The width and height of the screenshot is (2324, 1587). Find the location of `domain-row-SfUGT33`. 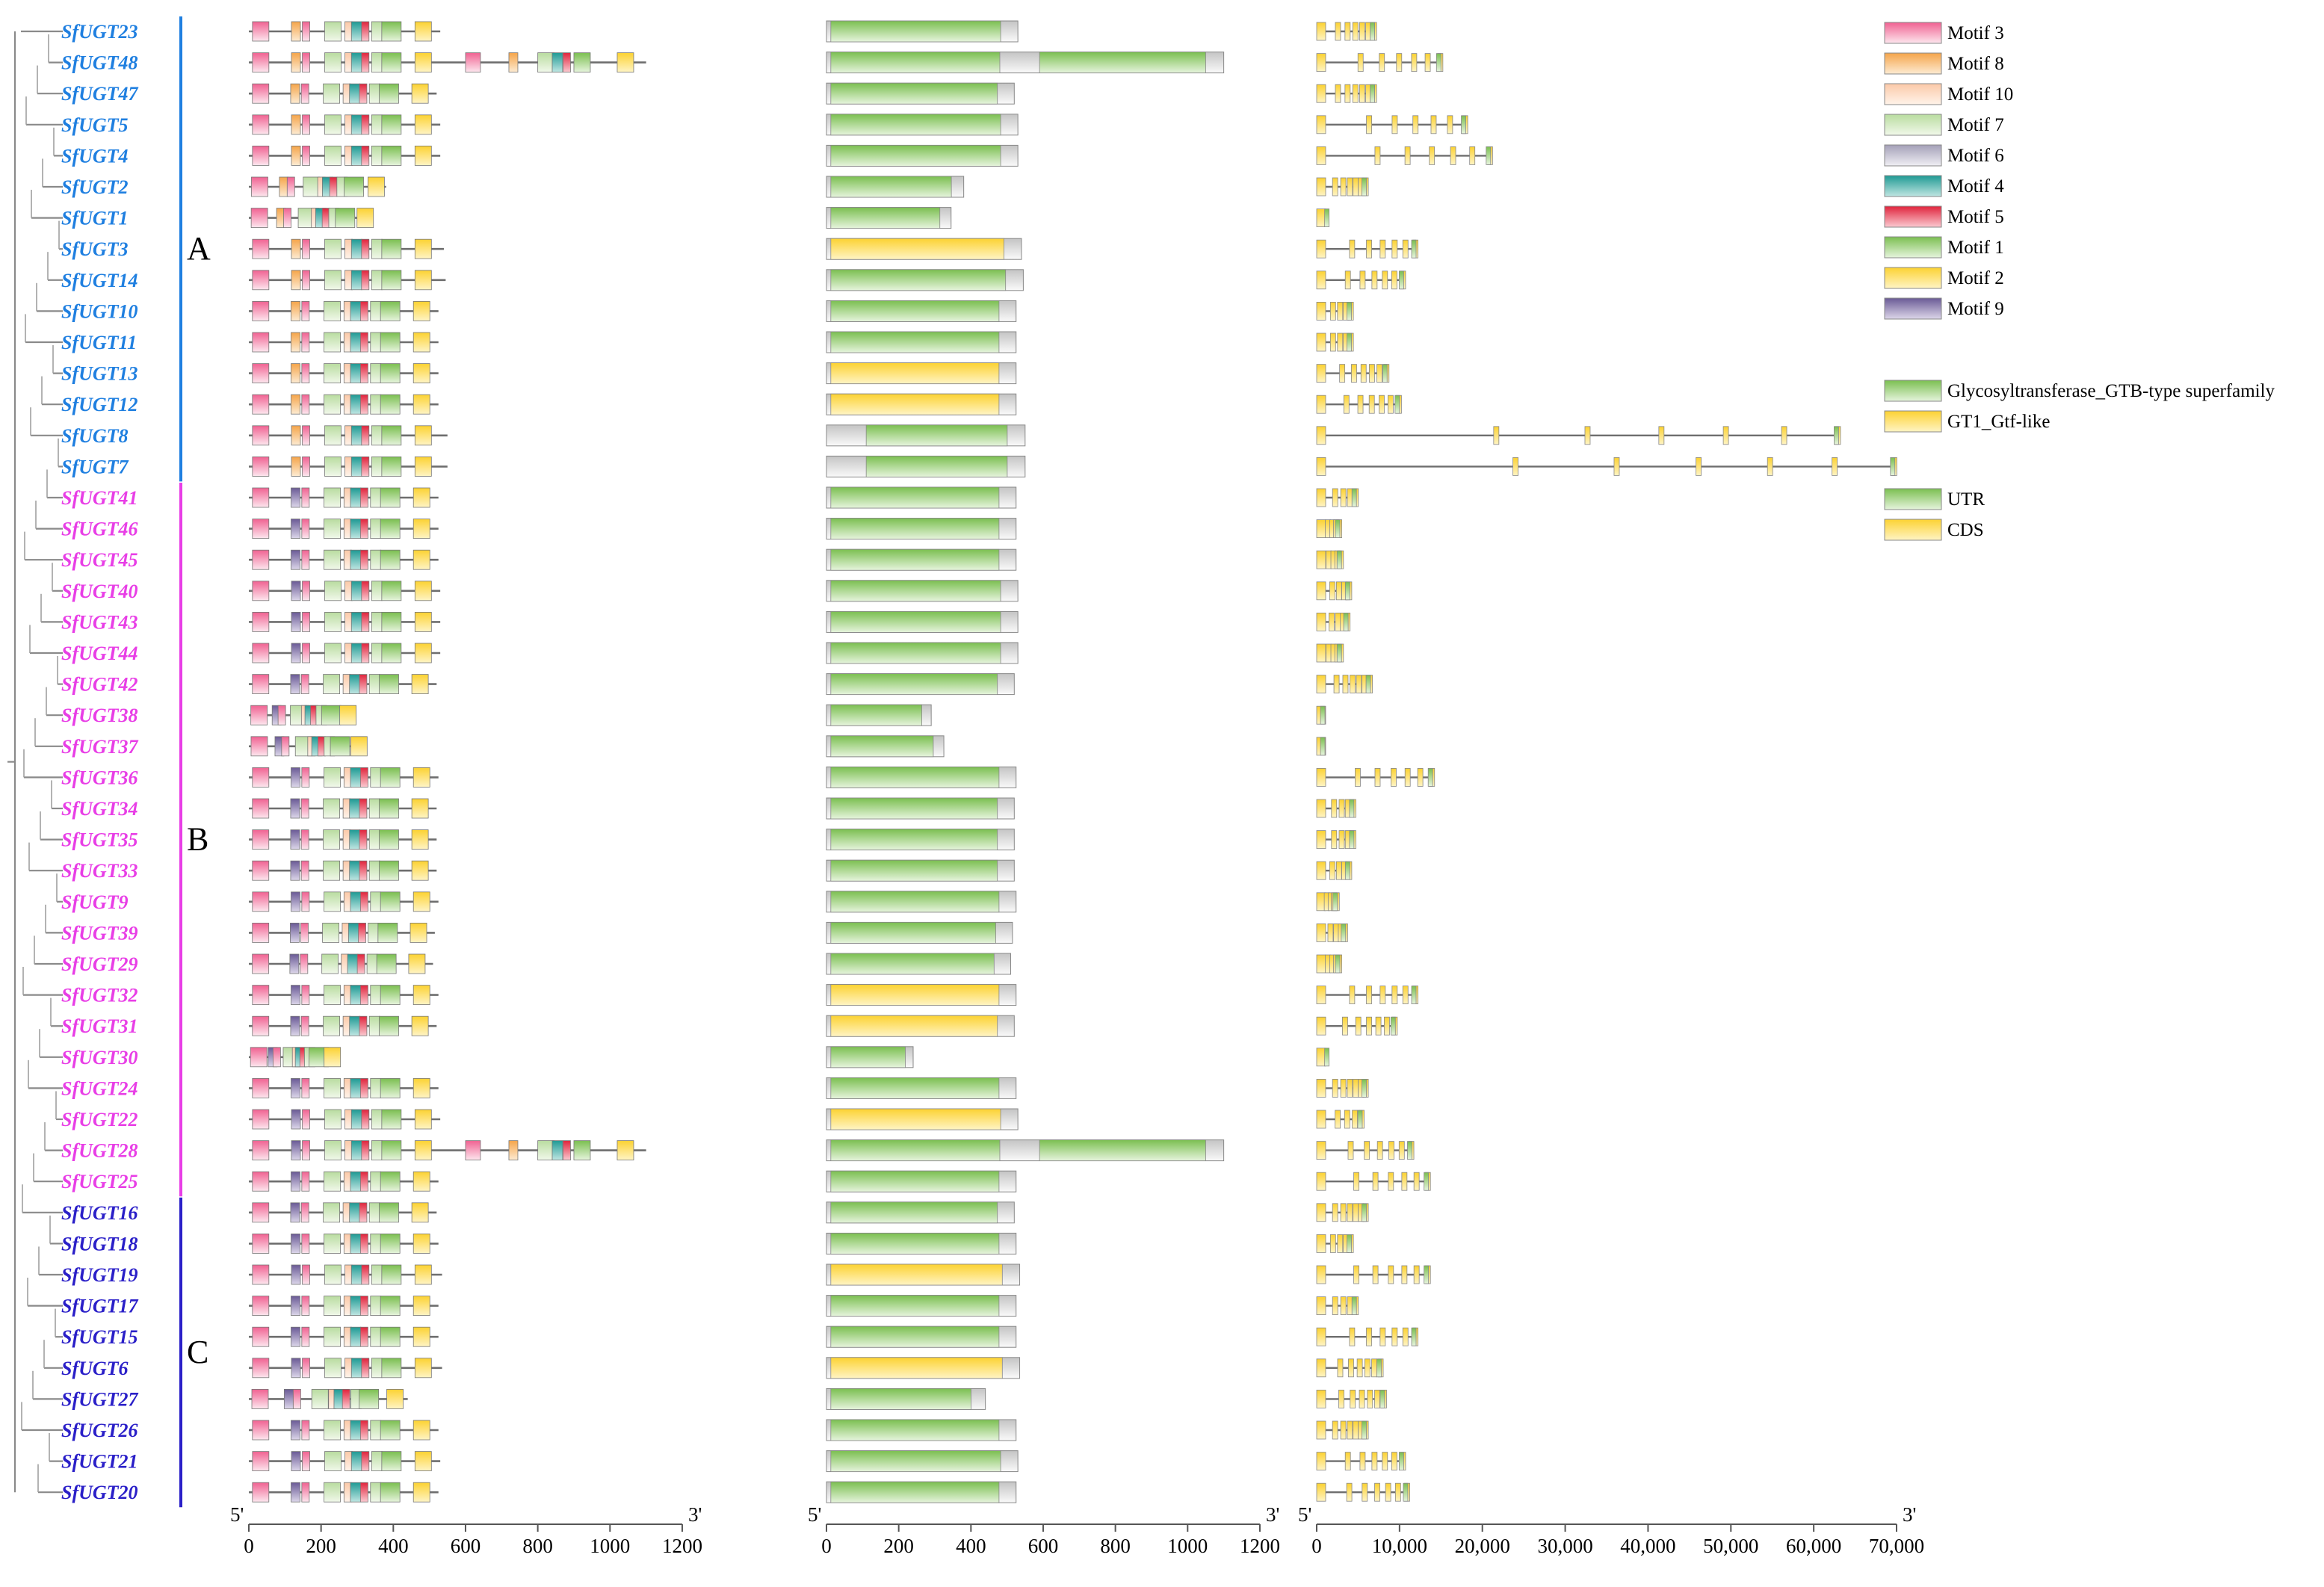

domain-row-SfUGT33 is located at coordinates (920, 870).